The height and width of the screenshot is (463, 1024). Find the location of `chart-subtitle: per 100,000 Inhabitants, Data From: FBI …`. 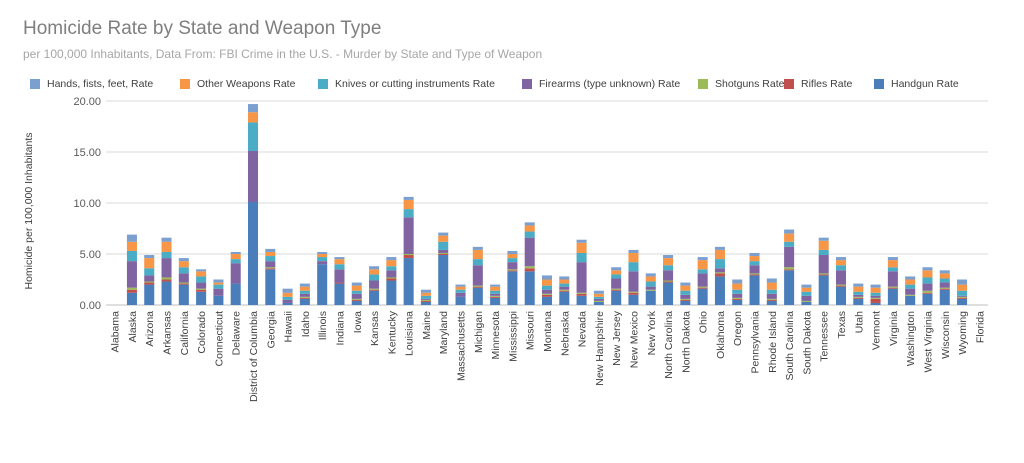

chart-subtitle: per 100,000 Inhabitants, Data From: FBI … is located at coordinates (283, 54).